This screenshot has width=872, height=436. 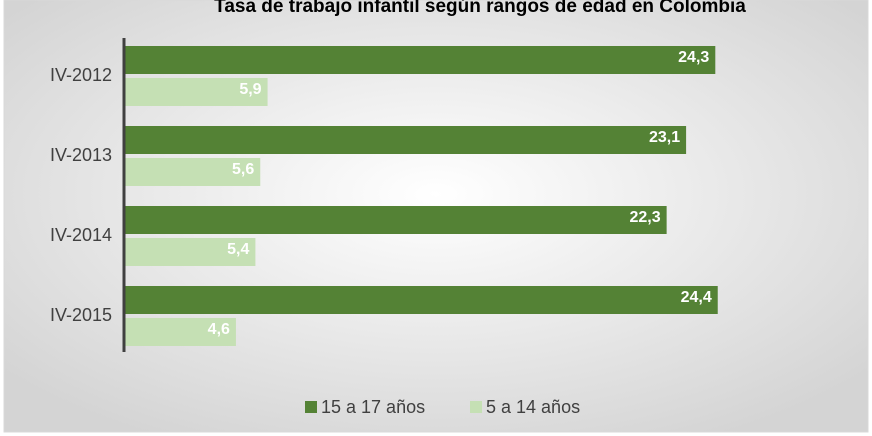 I want to click on data-label: 5,6, so click(x=243, y=169).